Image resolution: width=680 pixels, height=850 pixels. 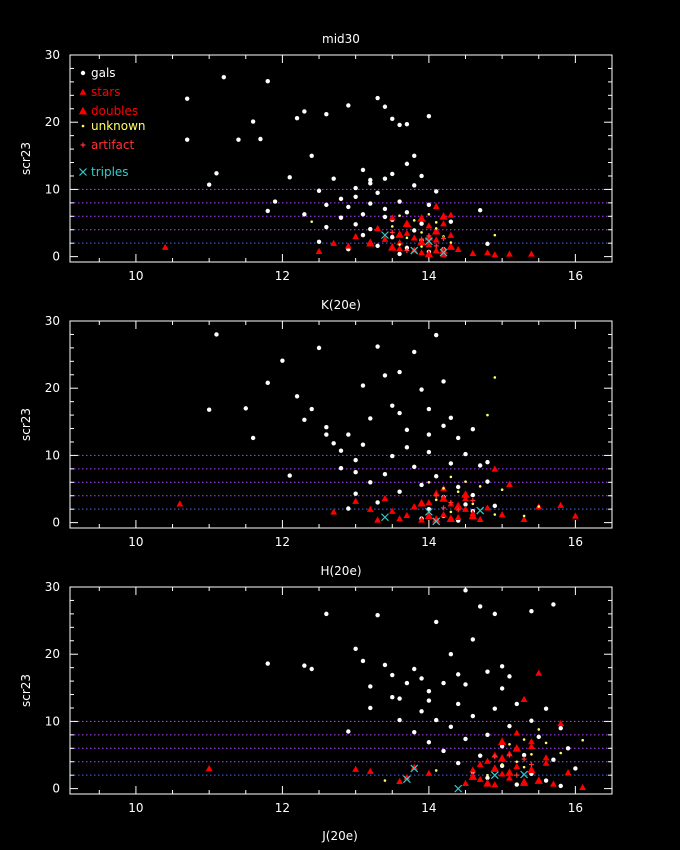 I want to click on series-artifact, so click(x=418, y=241).